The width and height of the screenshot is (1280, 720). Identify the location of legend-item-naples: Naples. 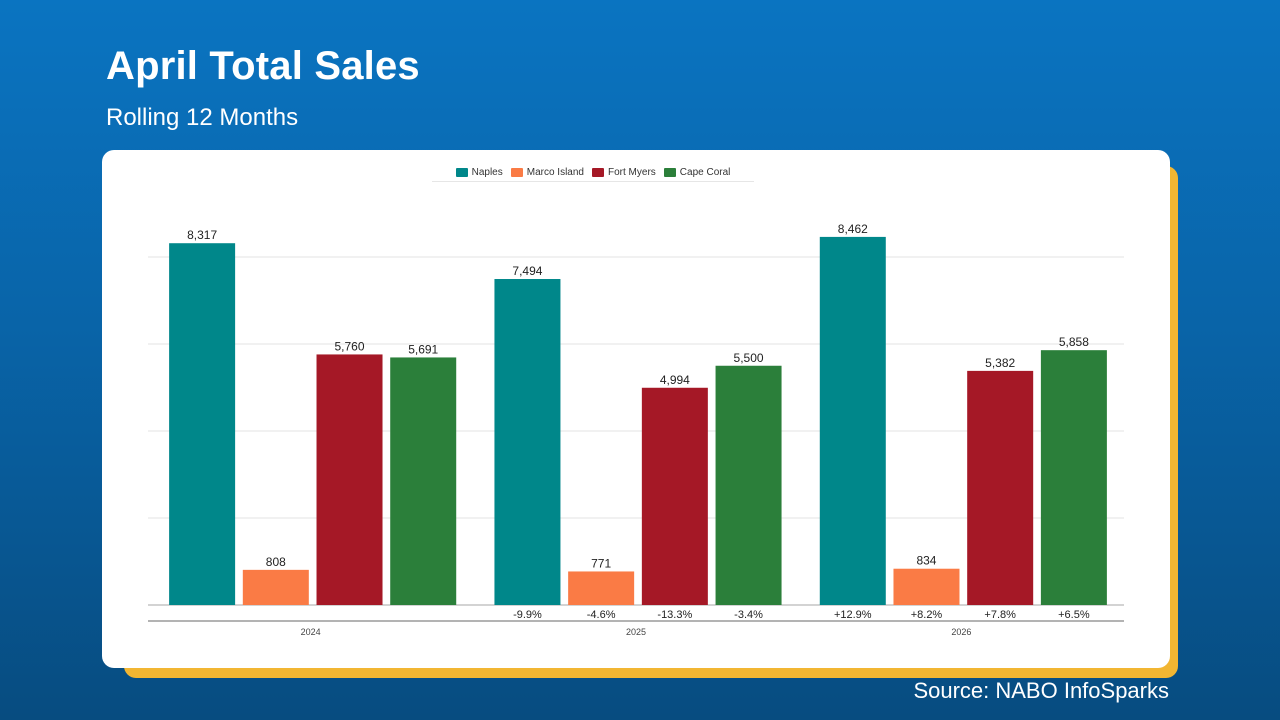
(479, 172).